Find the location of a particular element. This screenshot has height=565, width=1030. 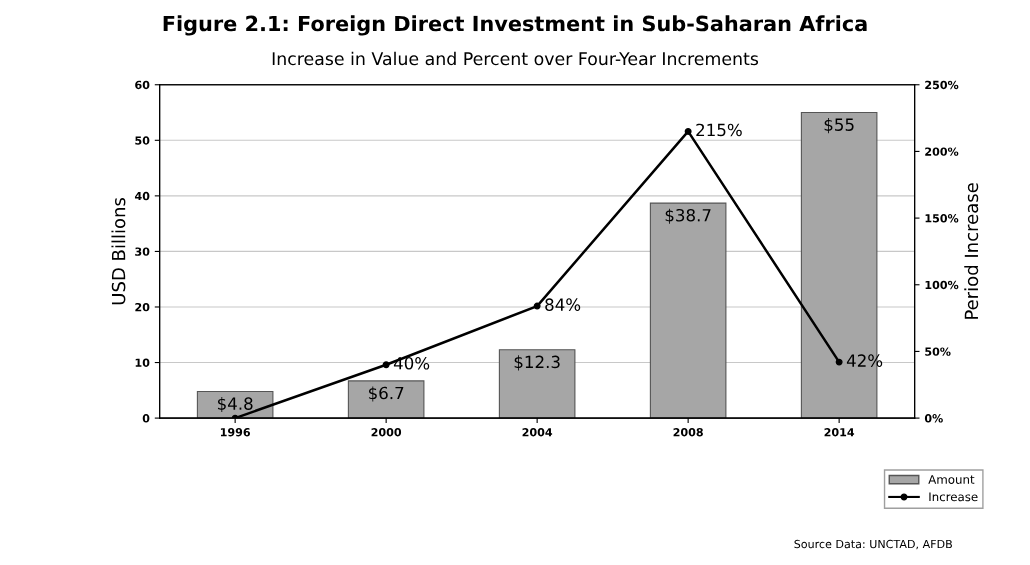

data-label: 40% is located at coordinates (411, 363).